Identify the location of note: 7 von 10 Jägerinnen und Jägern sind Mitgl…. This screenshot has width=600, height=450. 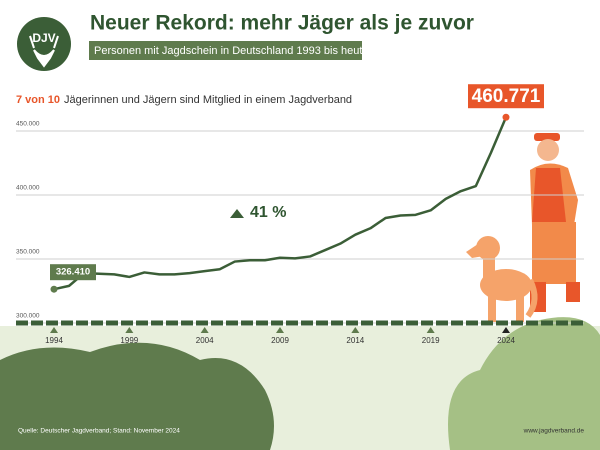
(184, 100).